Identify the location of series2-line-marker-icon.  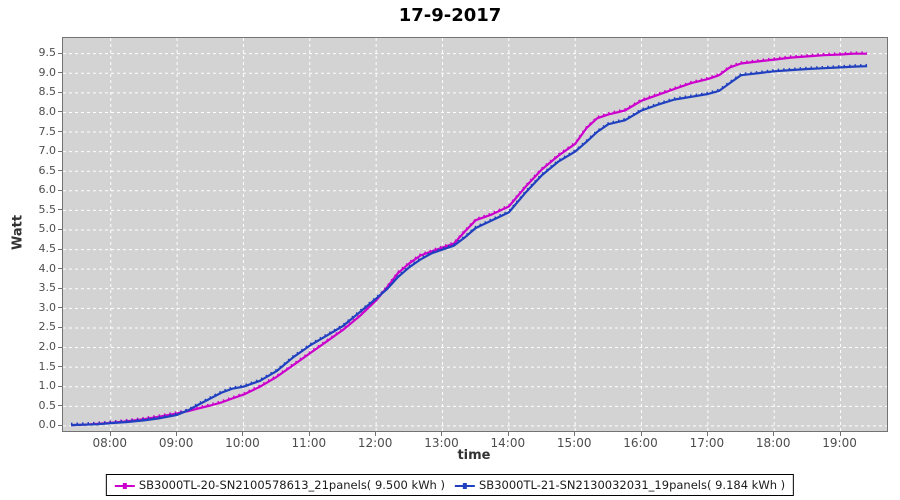
(465, 485).